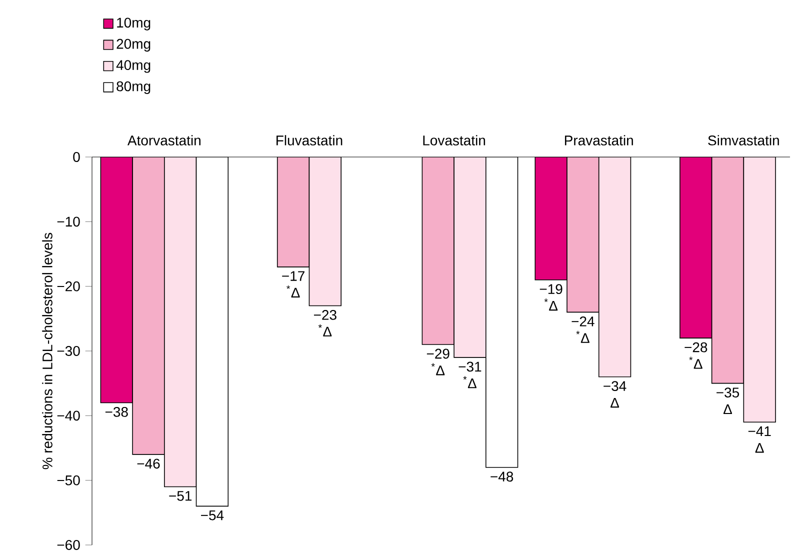 This screenshot has width=810, height=556. Describe the element at coordinates (438, 362) in the screenshot. I see `data-label: −29 $^{*}$Δ` at that location.